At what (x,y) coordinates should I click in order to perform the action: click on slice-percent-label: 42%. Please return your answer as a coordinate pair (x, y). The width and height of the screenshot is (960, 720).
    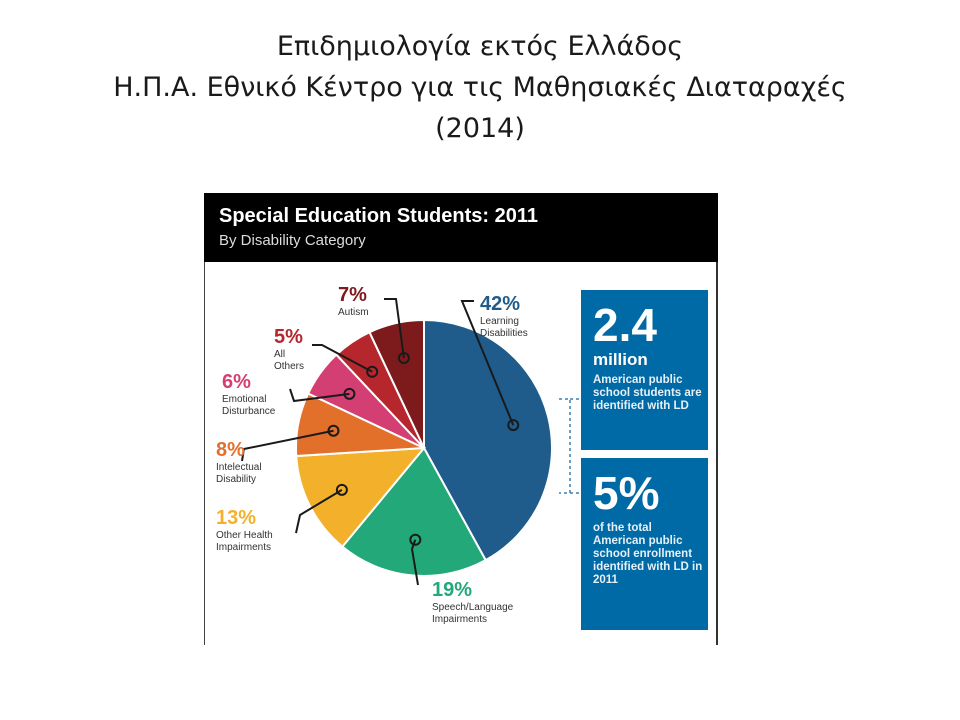
    Looking at the image, I should click on (500, 304).